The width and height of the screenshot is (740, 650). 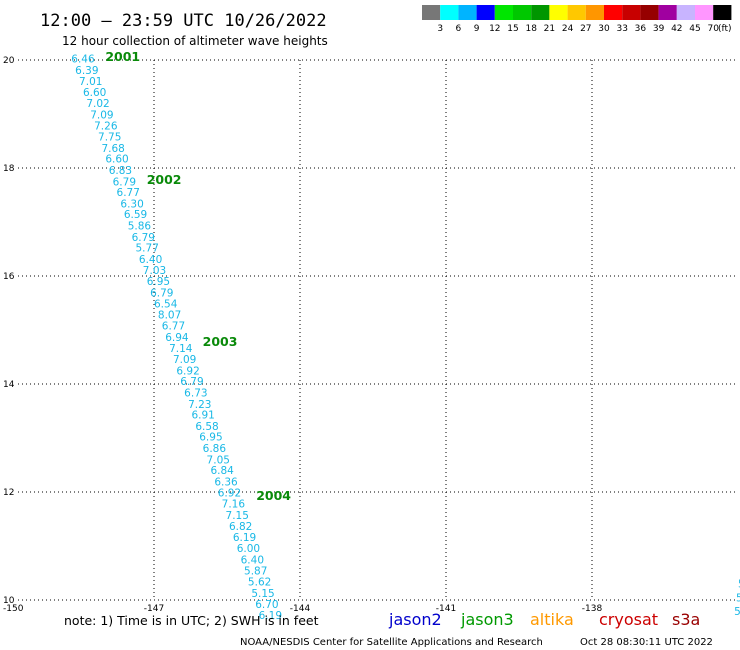 I want to click on swh-label: 5.77, so click(x=147, y=249).